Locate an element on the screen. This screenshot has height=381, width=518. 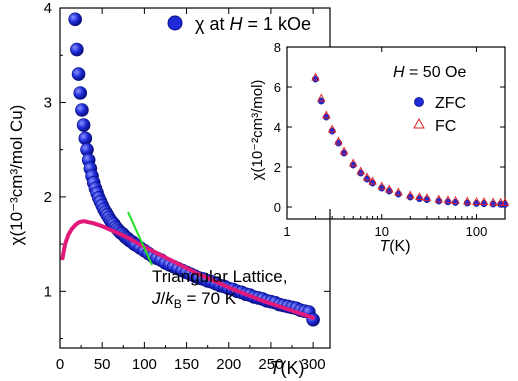
inset-y-tick-label: 0 is located at coordinates (277, 207).